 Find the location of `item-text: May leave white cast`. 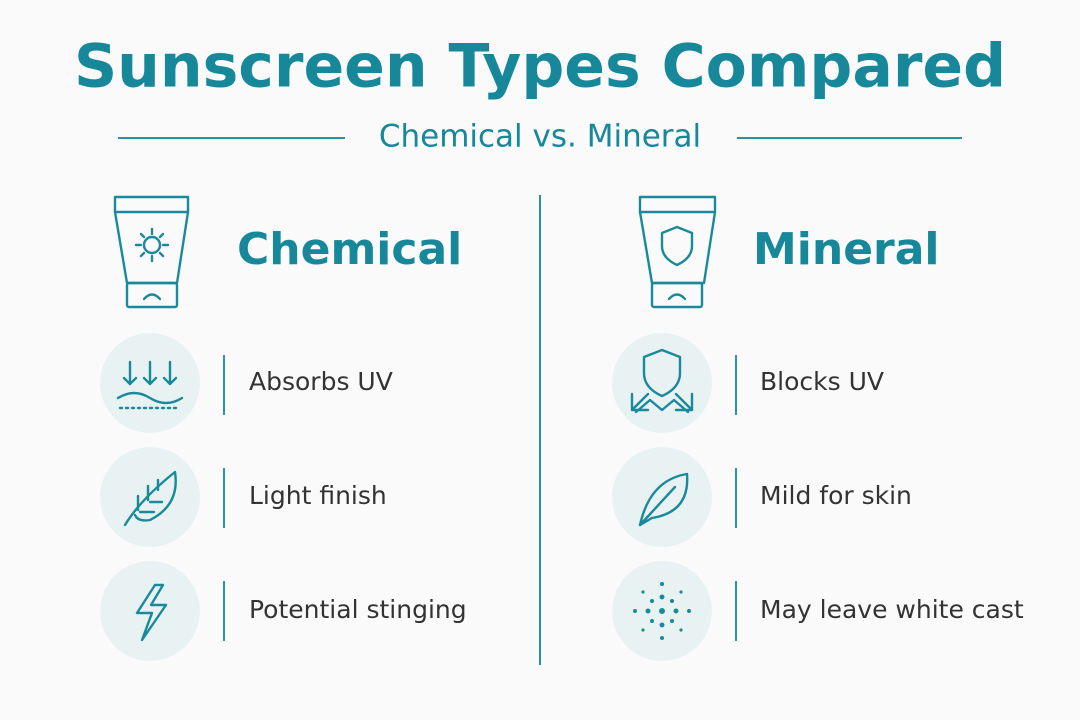

item-text: May leave white cast is located at coordinates (892, 609).